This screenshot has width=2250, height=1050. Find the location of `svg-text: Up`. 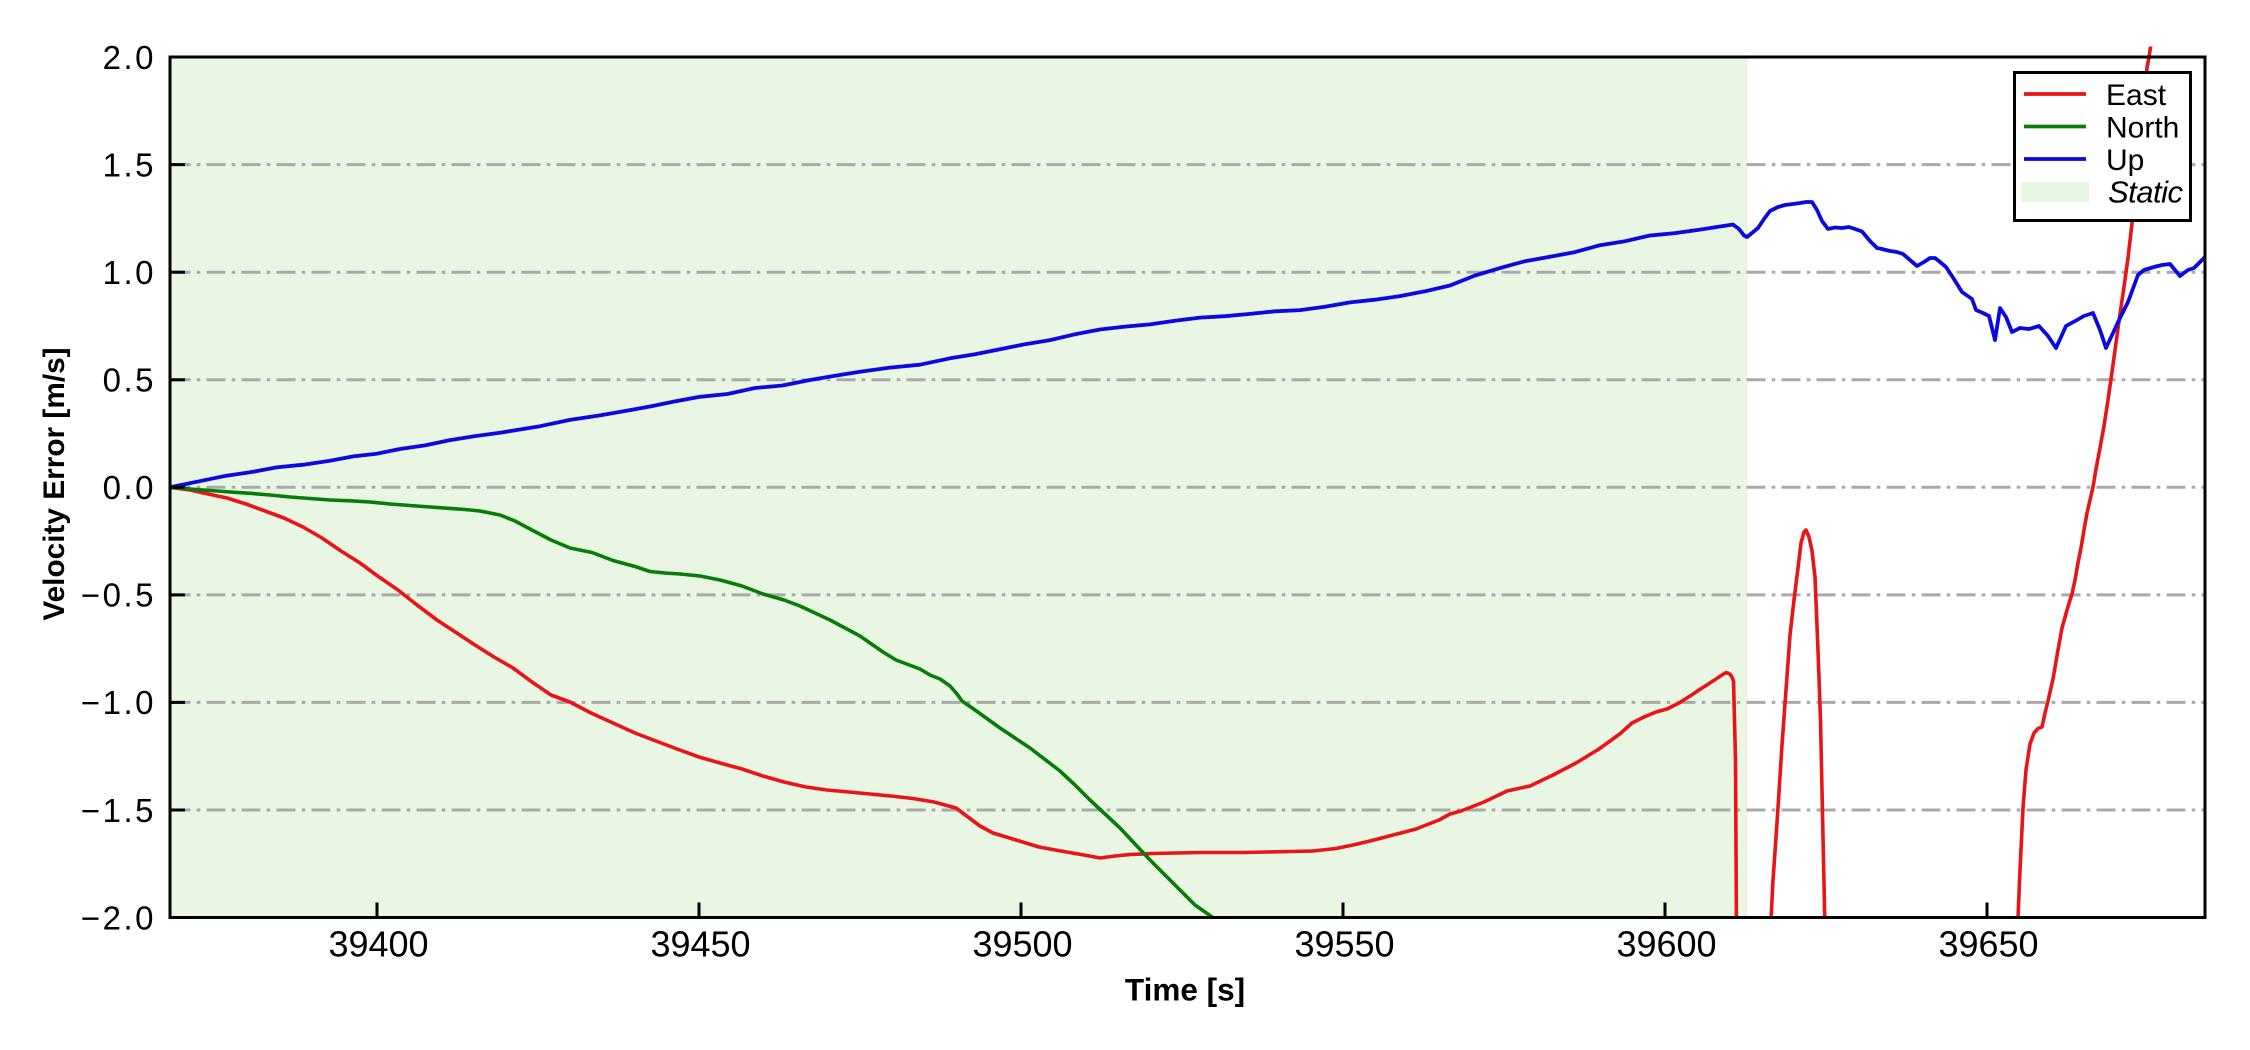

svg-text: Up is located at coordinates (2125, 160).